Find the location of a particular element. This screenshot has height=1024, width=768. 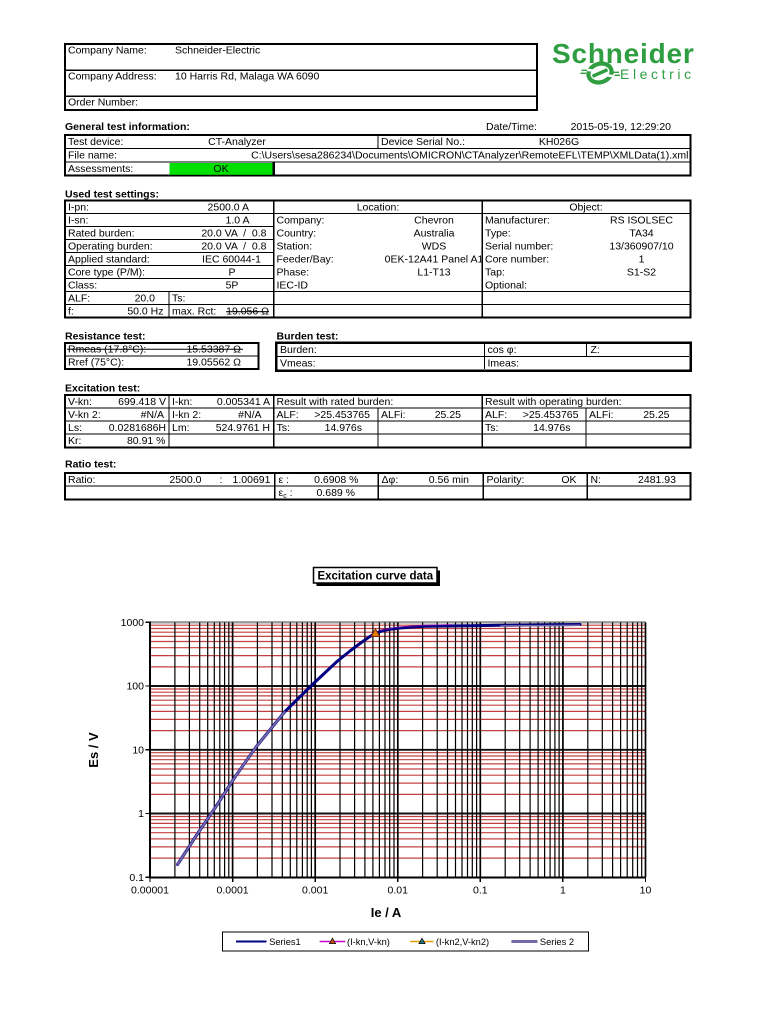

svg-text: I-sn: is located at coordinates (78, 221).